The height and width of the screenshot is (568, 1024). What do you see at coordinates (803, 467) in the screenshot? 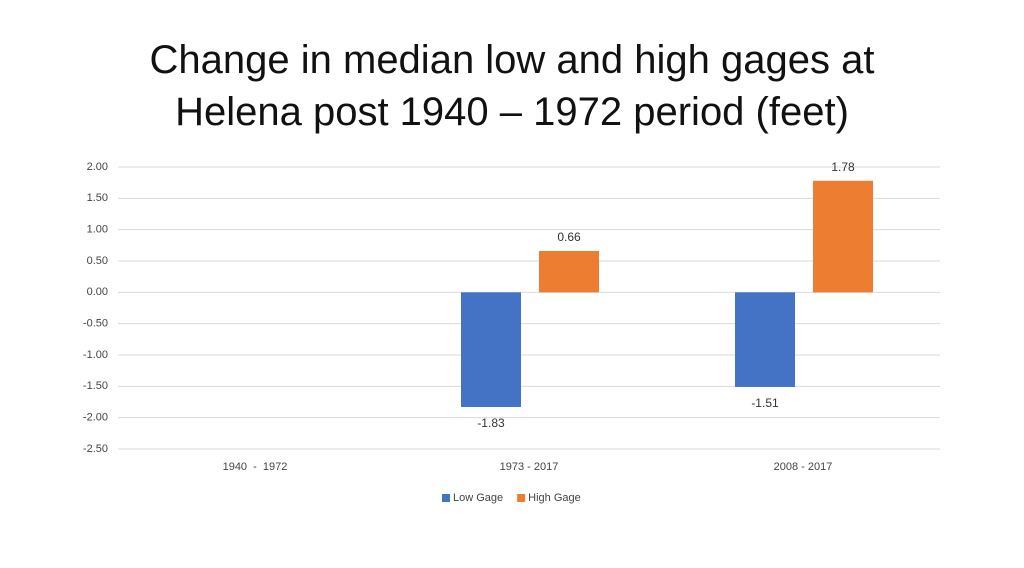
I see `x-tick-label: 2008 - 2017` at bounding box center [803, 467].